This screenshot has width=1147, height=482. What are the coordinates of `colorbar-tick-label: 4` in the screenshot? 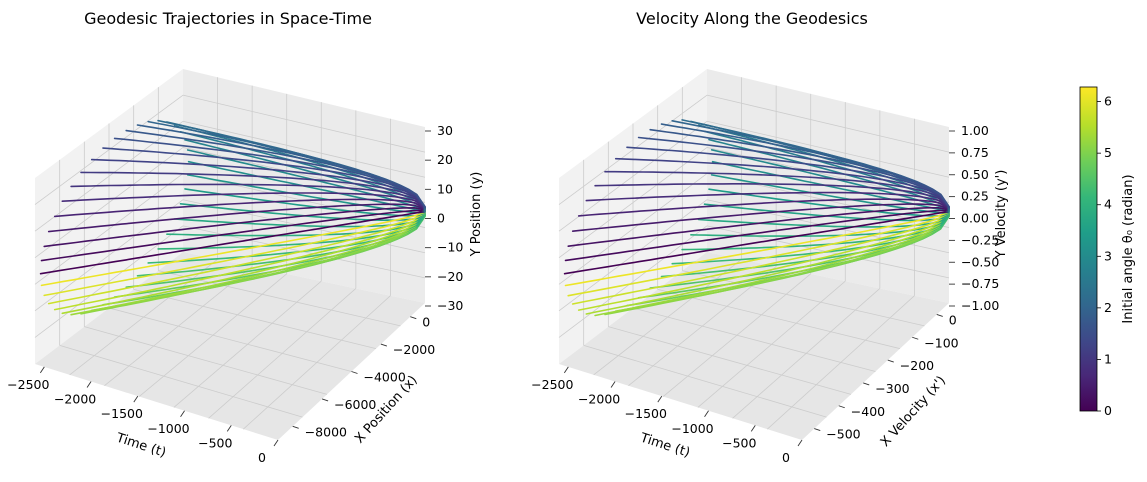 It's located at (1108, 204).